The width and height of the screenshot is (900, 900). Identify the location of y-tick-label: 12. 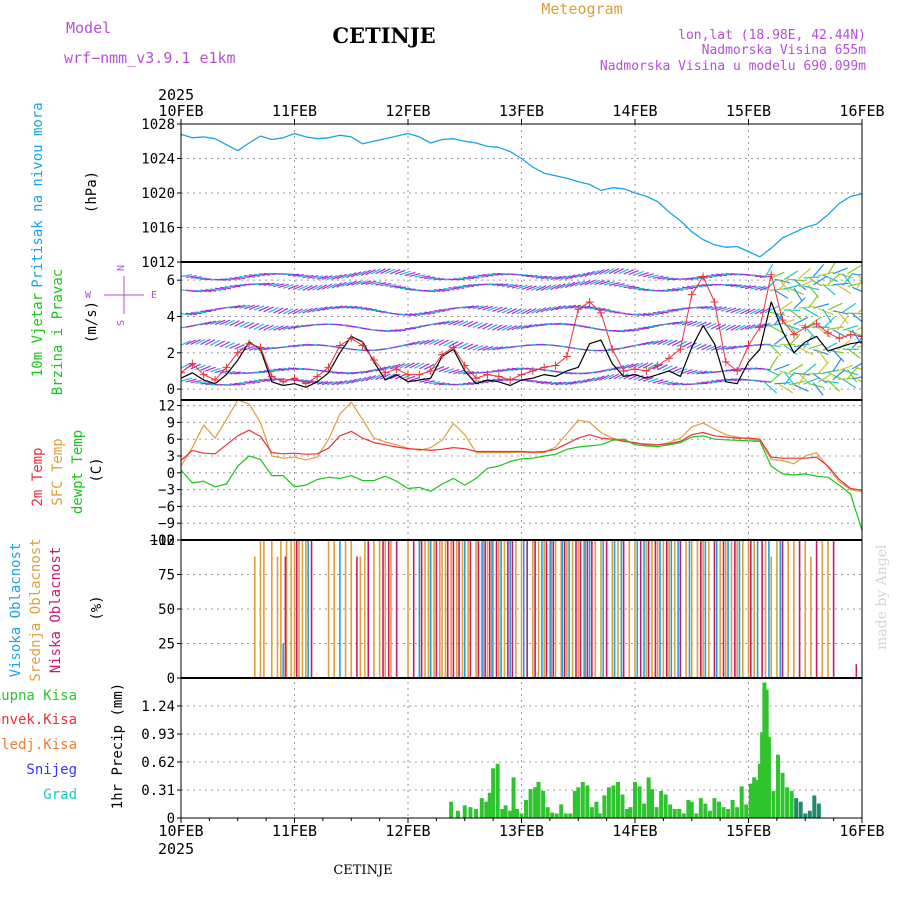
(166, 407).